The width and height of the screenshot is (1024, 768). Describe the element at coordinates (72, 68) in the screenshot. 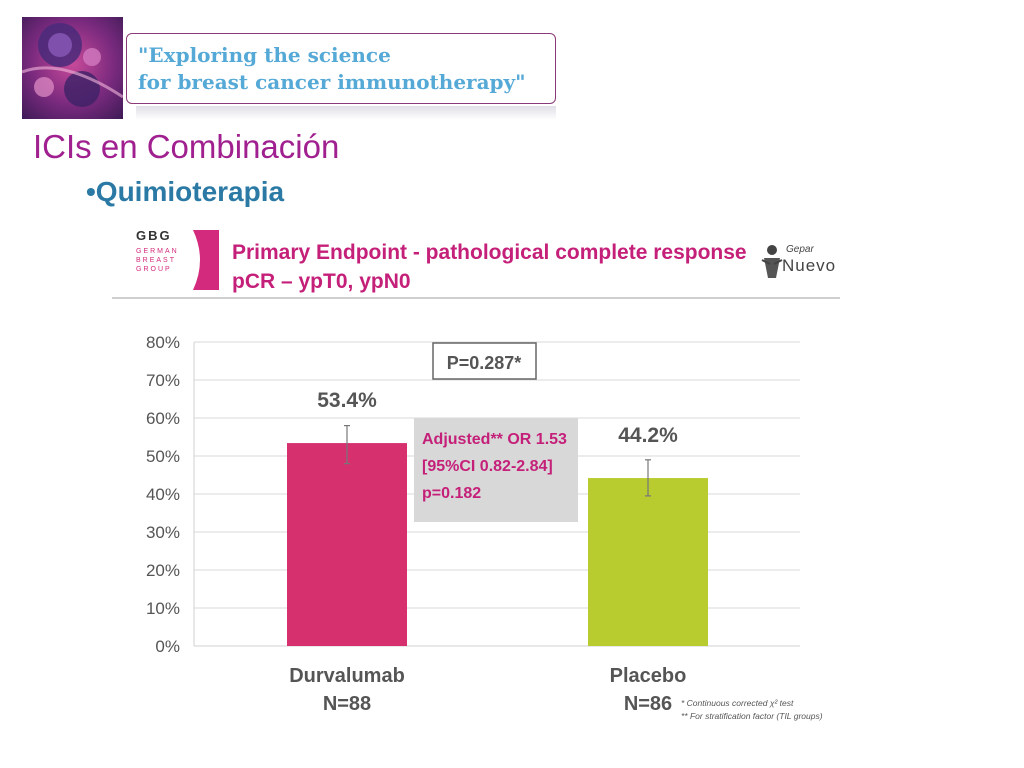

I see `banner-image` at that location.